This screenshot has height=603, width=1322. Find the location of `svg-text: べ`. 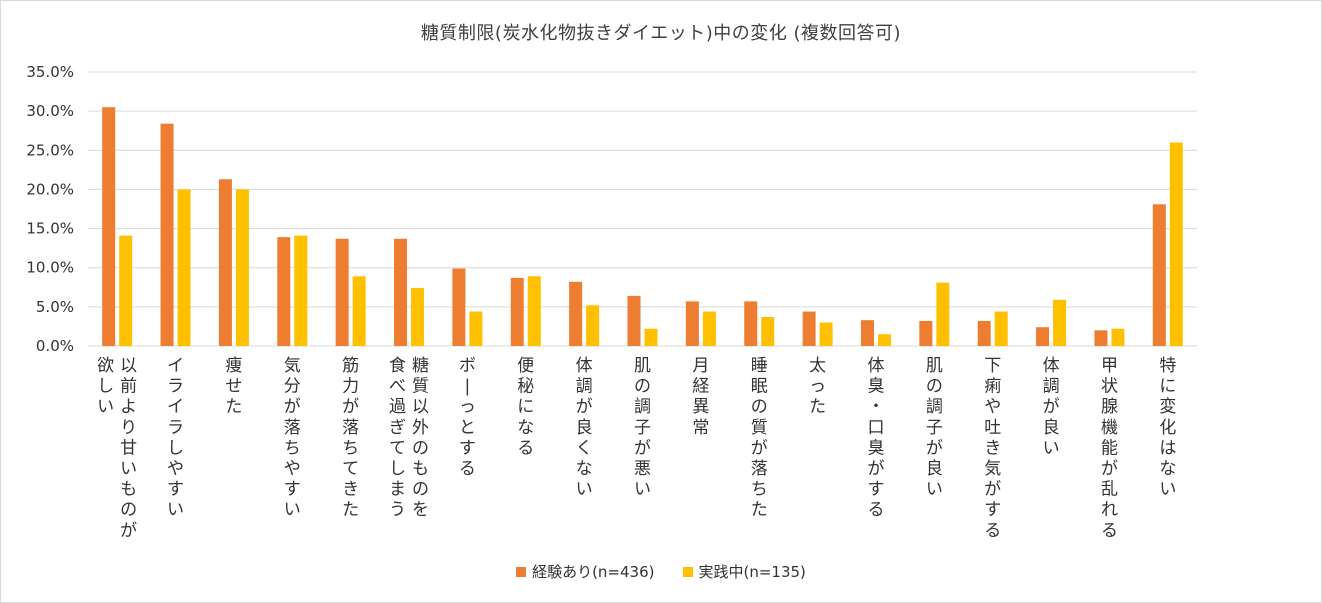

svg-text: べ is located at coordinates (397, 387).